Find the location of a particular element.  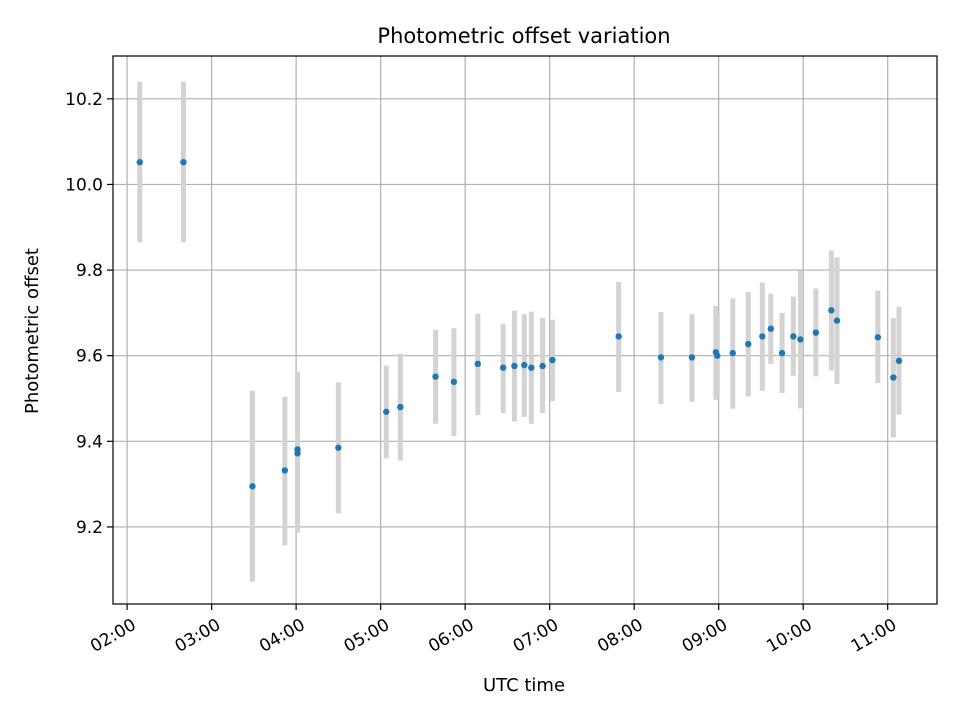

y-tick-label: 10.0 is located at coordinates (84, 185).